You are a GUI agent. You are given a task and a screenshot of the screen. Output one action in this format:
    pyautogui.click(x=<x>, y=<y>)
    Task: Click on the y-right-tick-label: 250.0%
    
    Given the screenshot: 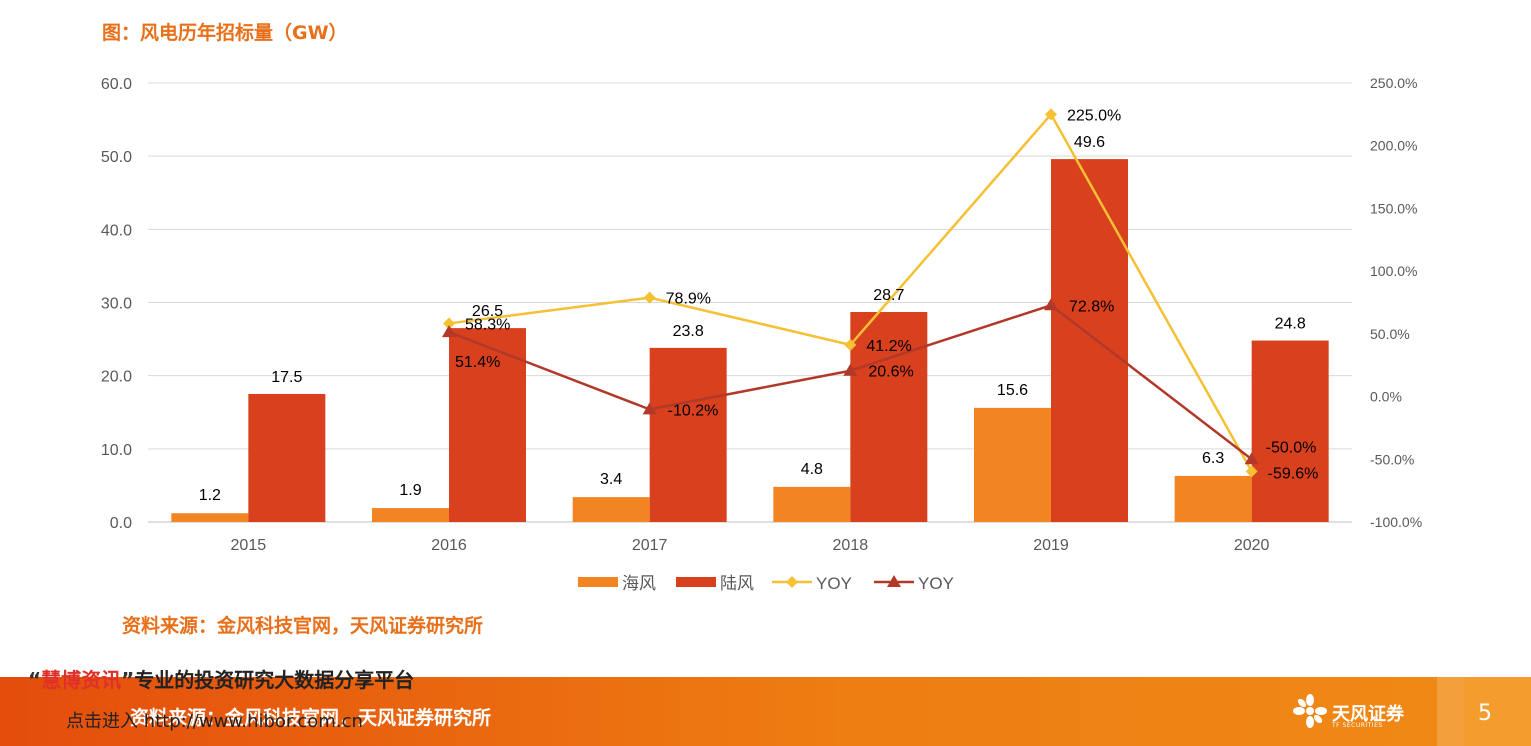 What is the action you would take?
    pyautogui.click(x=1393, y=83)
    